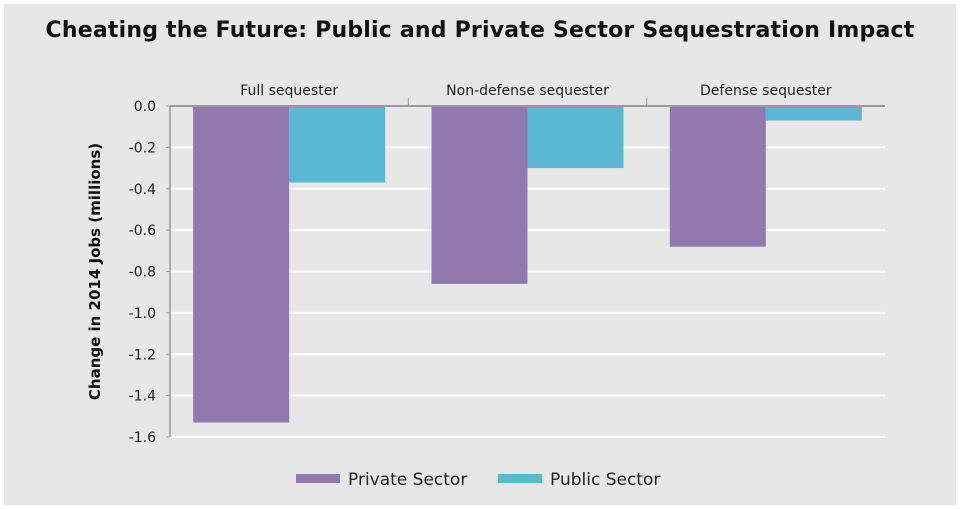 The width and height of the screenshot is (960, 509). What do you see at coordinates (142, 355) in the screenshot?
I see `y-tick-label: -1.2` at bounding box center [142, 355].